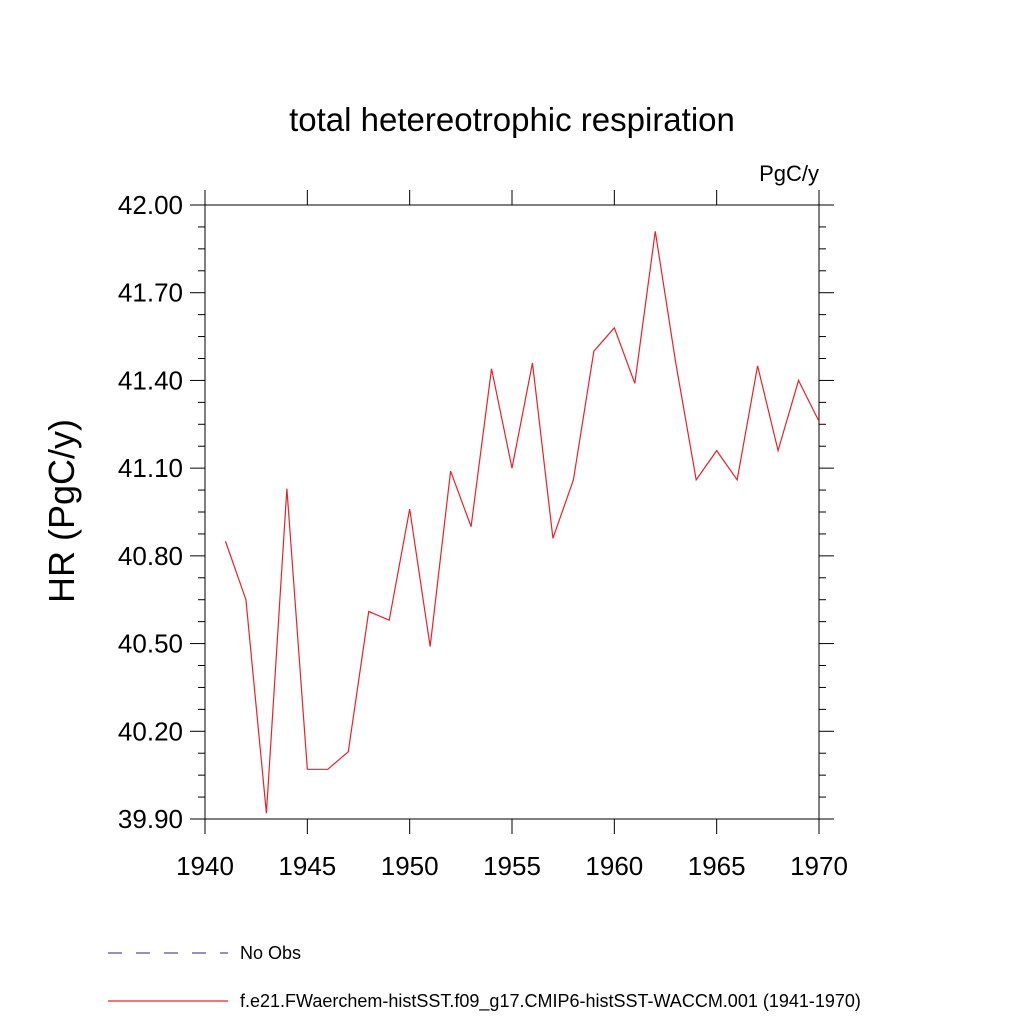  What do you see at coordinates (512, 119) in the screenshot?
I see `chart-title: total hetereotrophic respiration` at bounding box center [512, 119].